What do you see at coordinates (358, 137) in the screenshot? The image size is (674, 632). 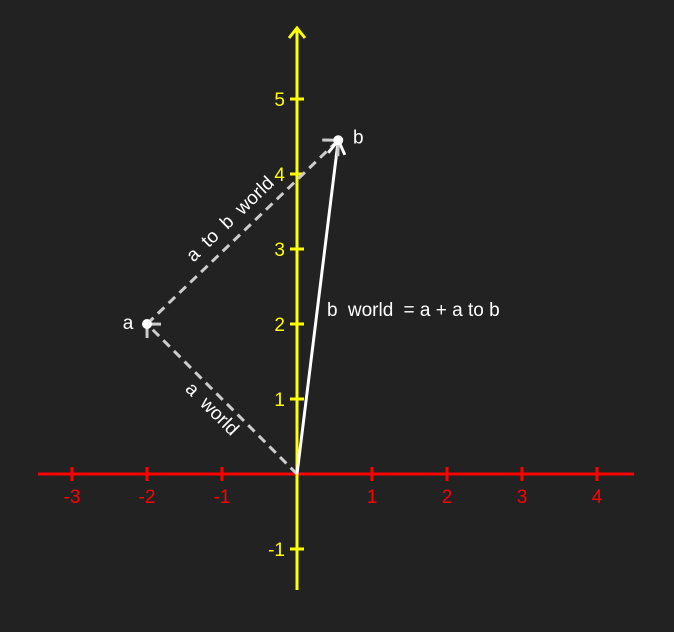 I see `point-b-label: b` at bounding box center [358, 137].